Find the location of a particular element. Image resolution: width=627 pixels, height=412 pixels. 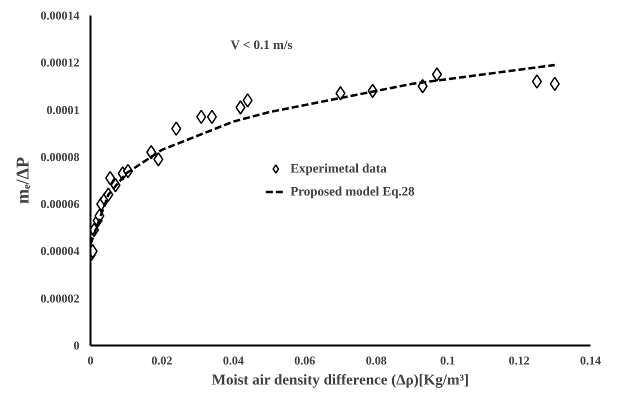

legend-label: Experimetal data is located at coordinates (338, 168).